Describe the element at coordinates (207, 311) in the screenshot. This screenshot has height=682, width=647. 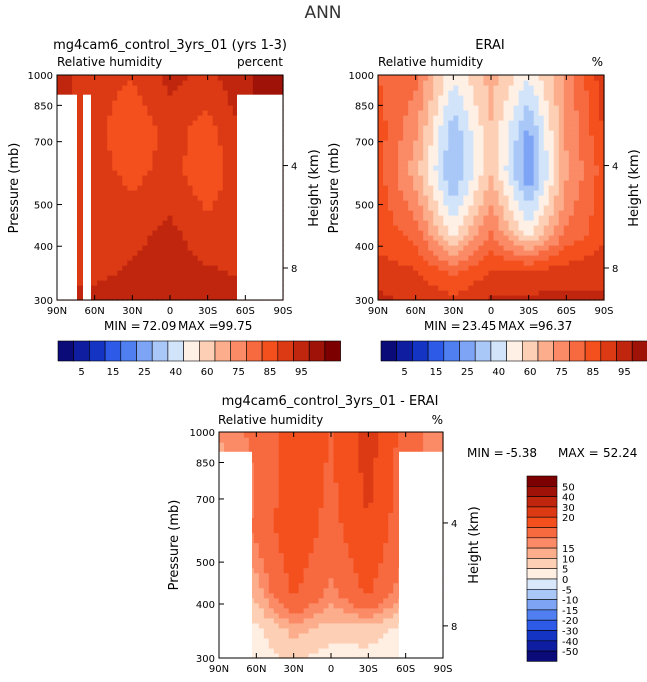
I see `x-tick-label: 30S` at that location.